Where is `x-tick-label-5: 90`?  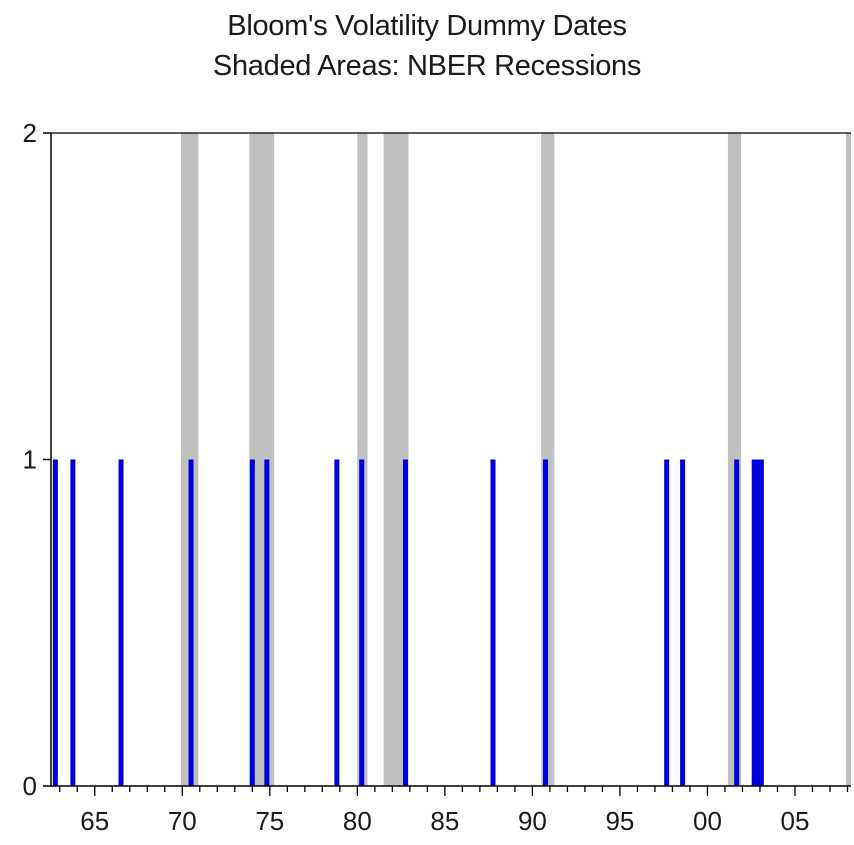 x-tick-label-5: 90 is located at coordinates (532, 821).